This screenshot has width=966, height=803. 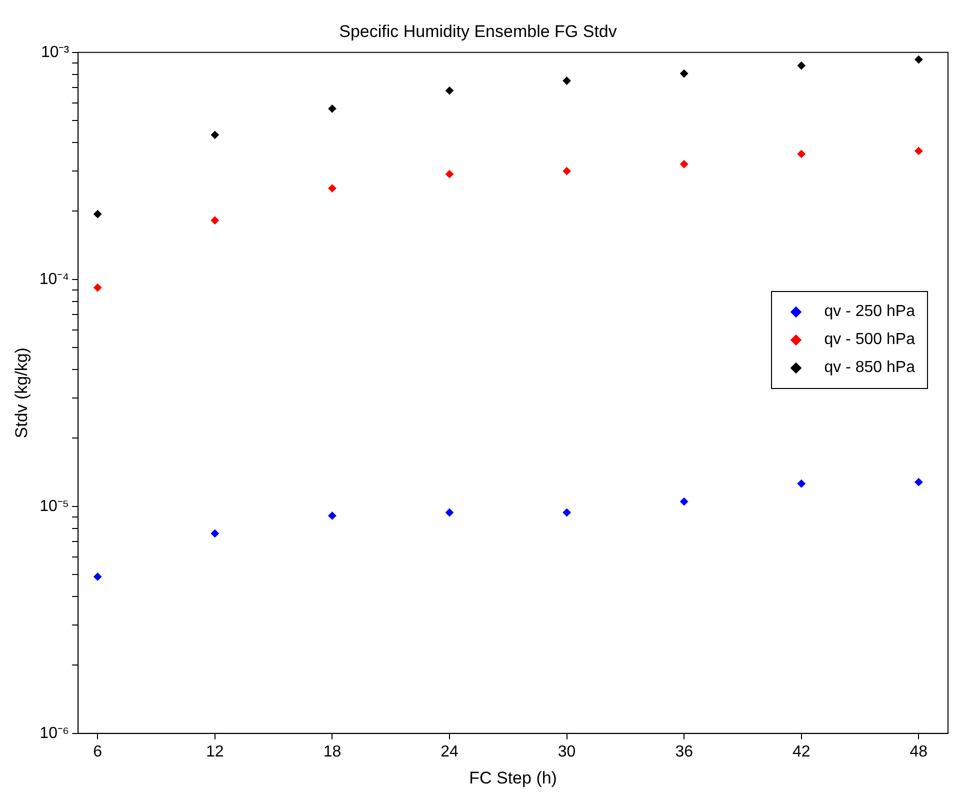 What do you see at coordinates (478, 31) in the screenshot?
I see `chart-title: Specific Humidity Ensemble FG Stdv` at bounding box center [478, 31].